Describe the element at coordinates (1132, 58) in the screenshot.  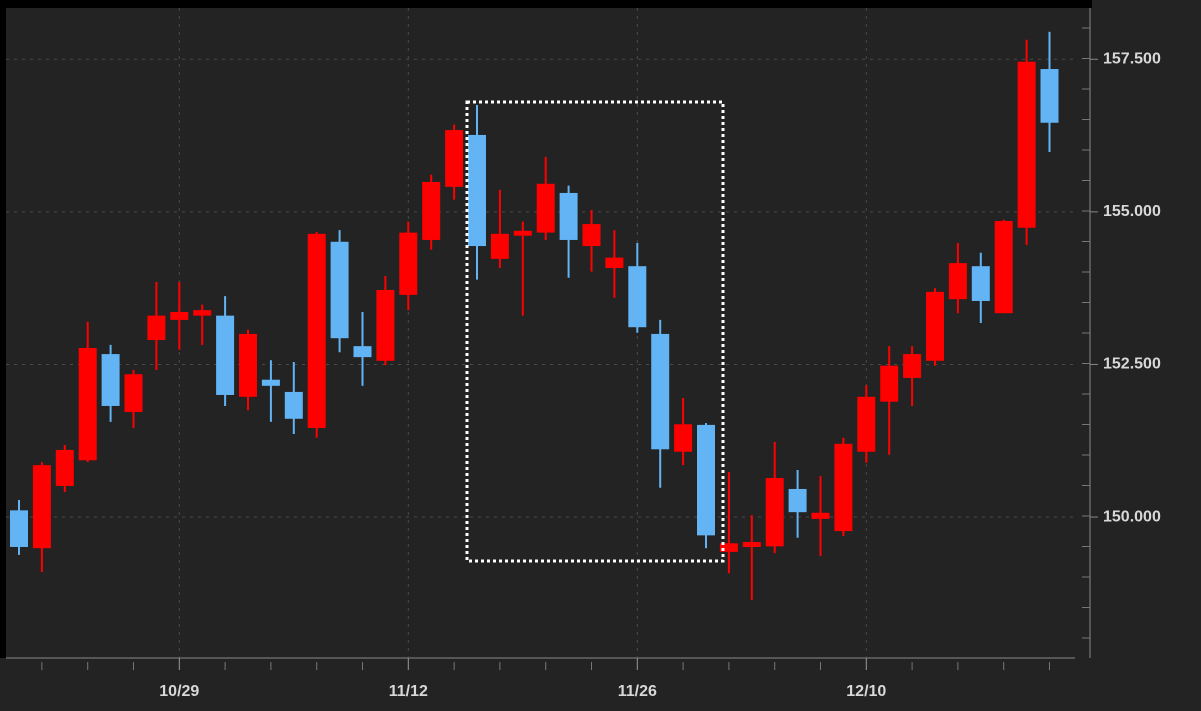
I see `y-tick-label: 157.500` at that location.